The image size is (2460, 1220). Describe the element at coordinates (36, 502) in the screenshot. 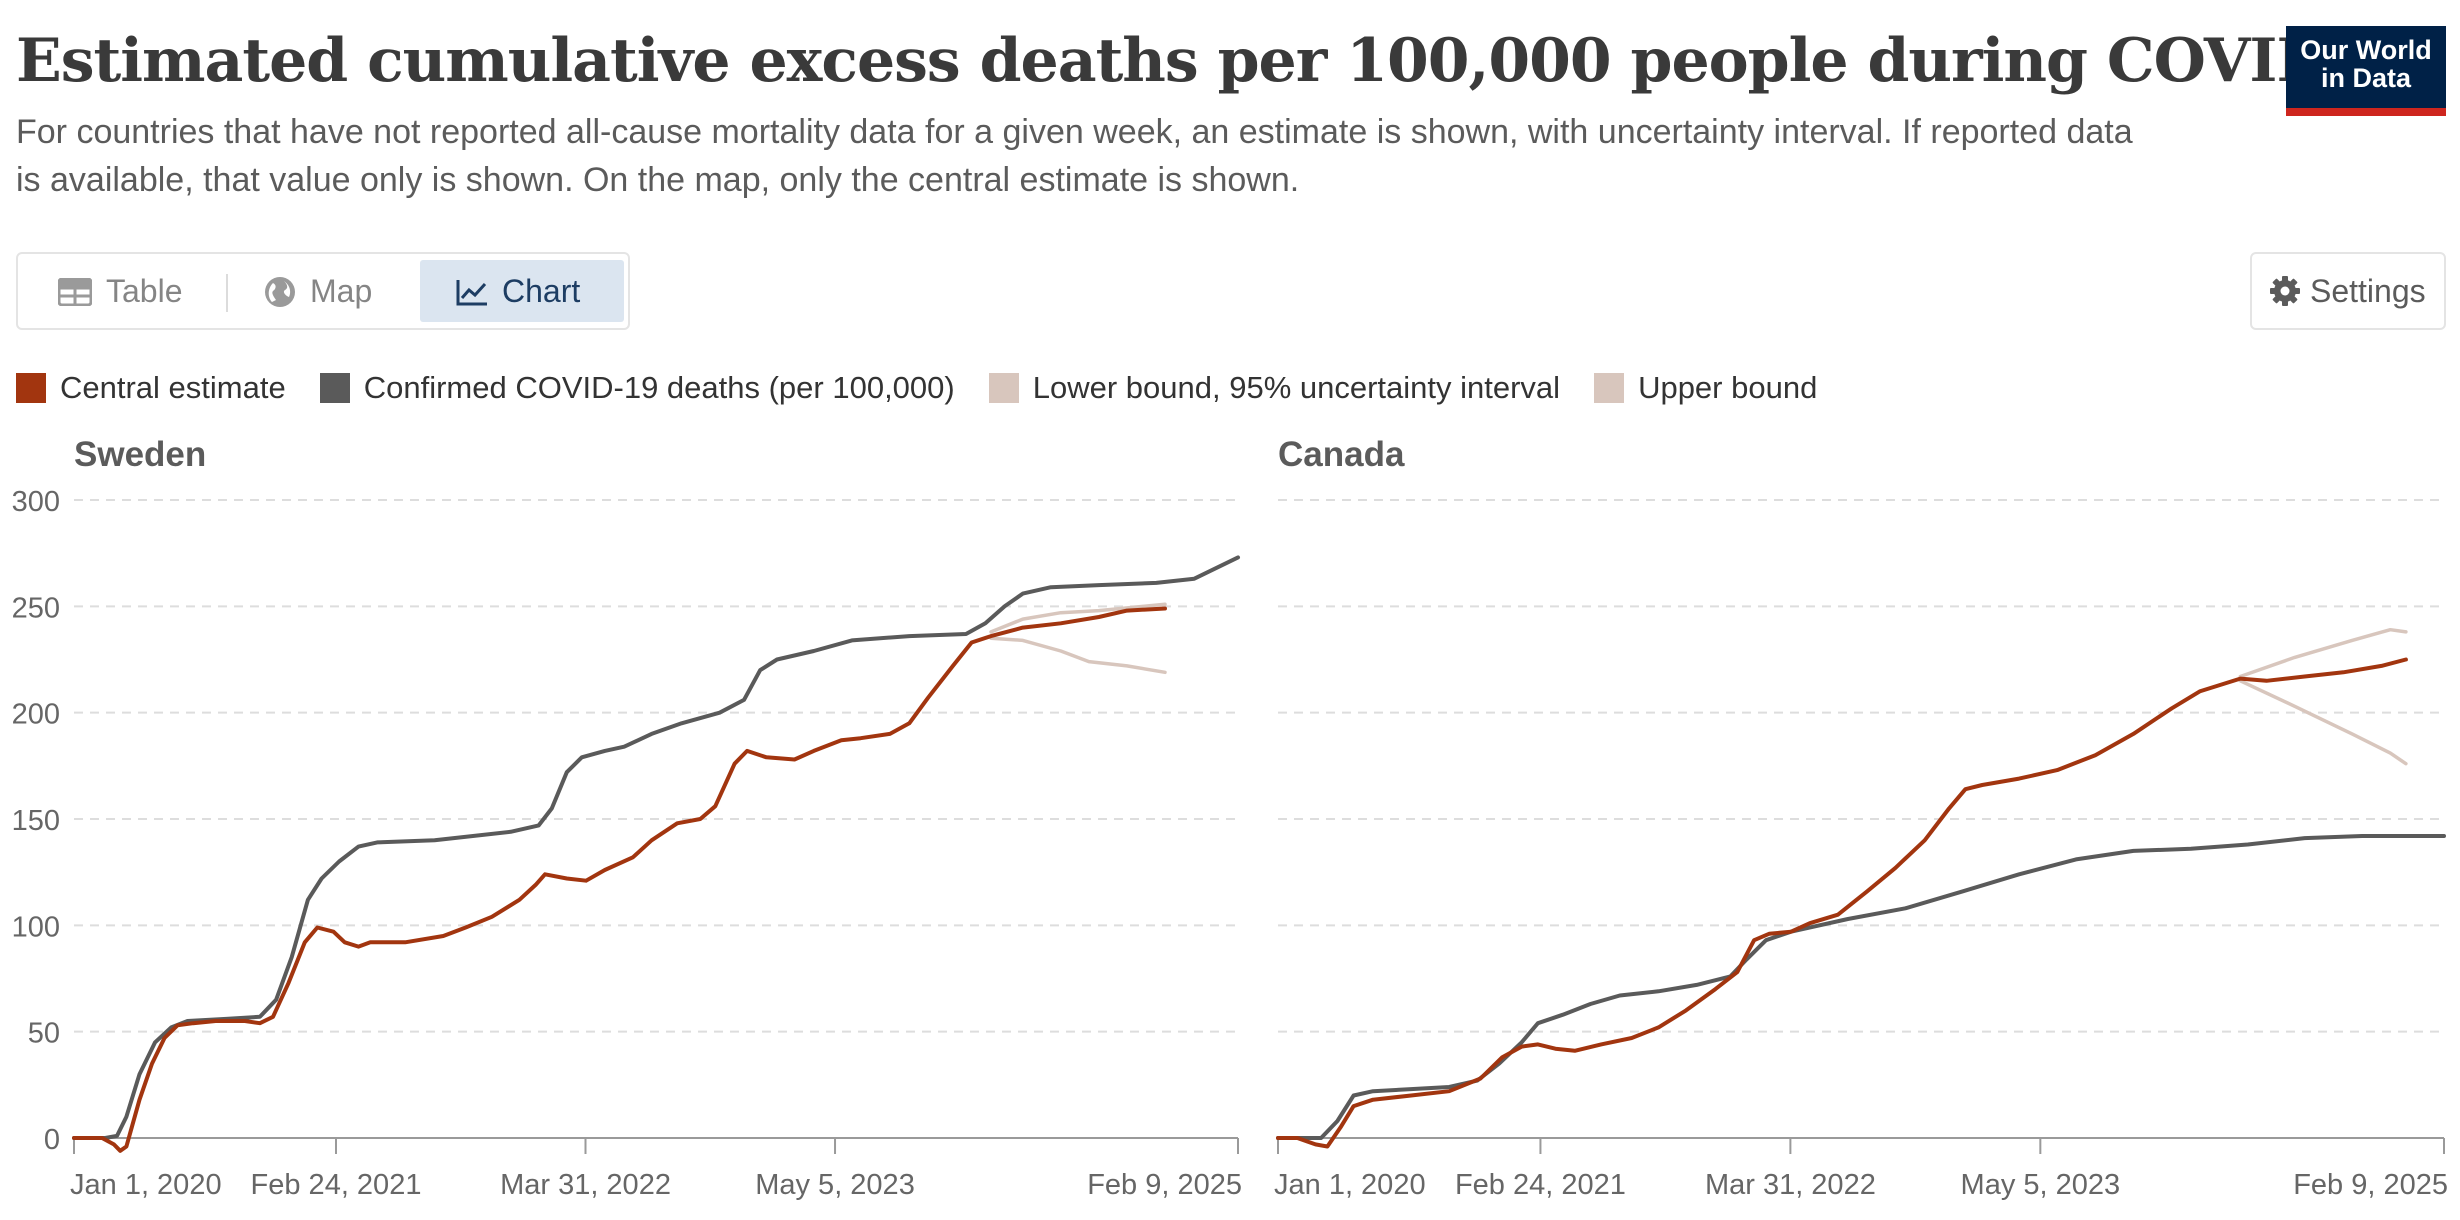

I see `y-tick-label: 300` at that location.